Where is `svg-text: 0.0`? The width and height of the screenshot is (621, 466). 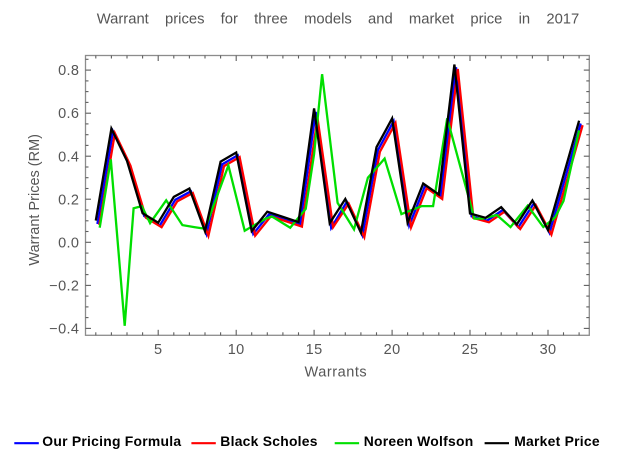
svg-text: 0.0 is located at coordinates (68, 243).